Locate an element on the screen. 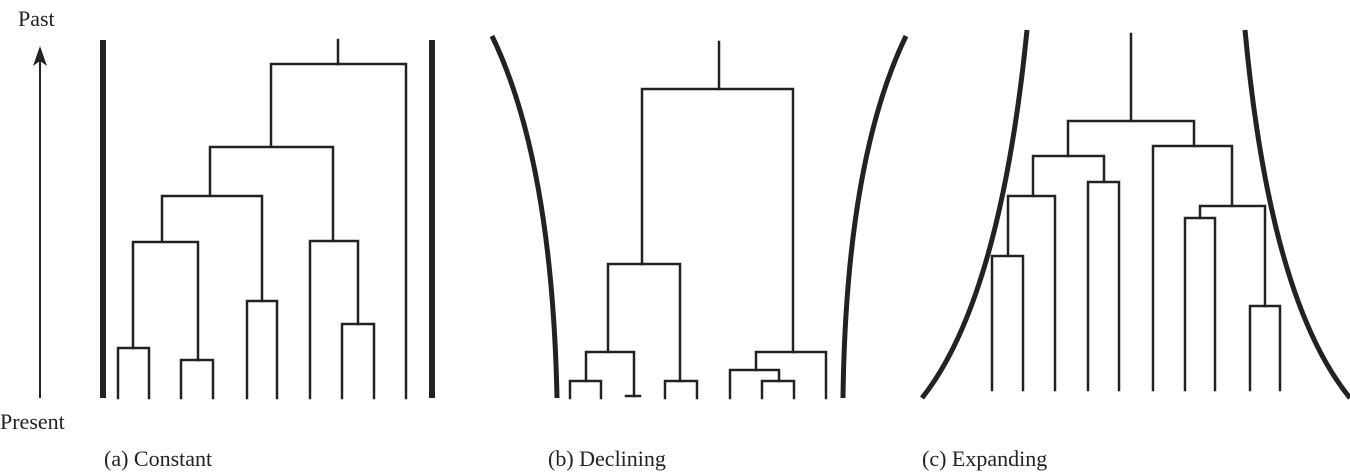 The height and width of the screenshot is (473, 1350). time-axis is located at coordinates (40, 222).